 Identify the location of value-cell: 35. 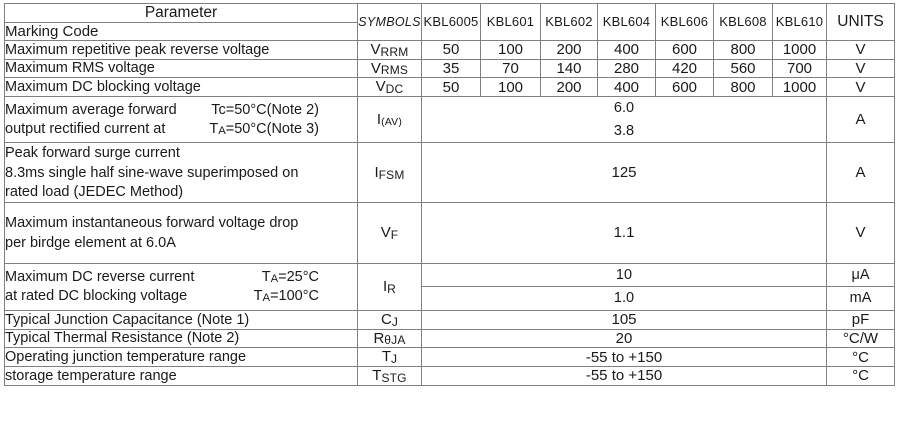
(451, 68).